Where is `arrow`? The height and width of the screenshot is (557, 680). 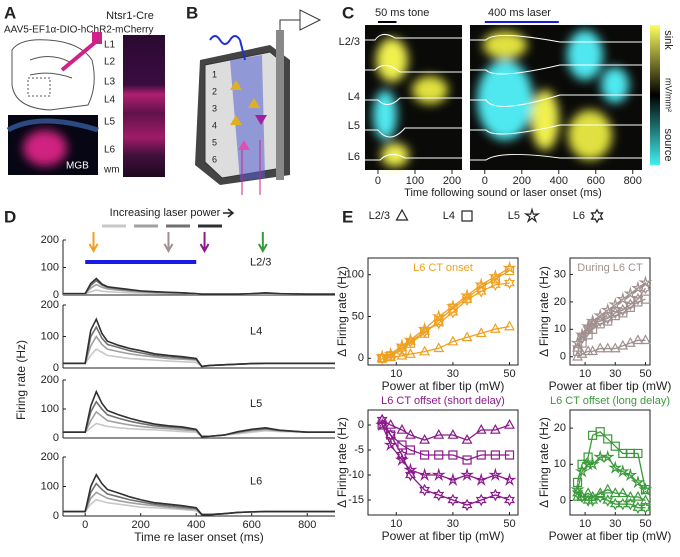 arrow is located at coordinates (168, 243).